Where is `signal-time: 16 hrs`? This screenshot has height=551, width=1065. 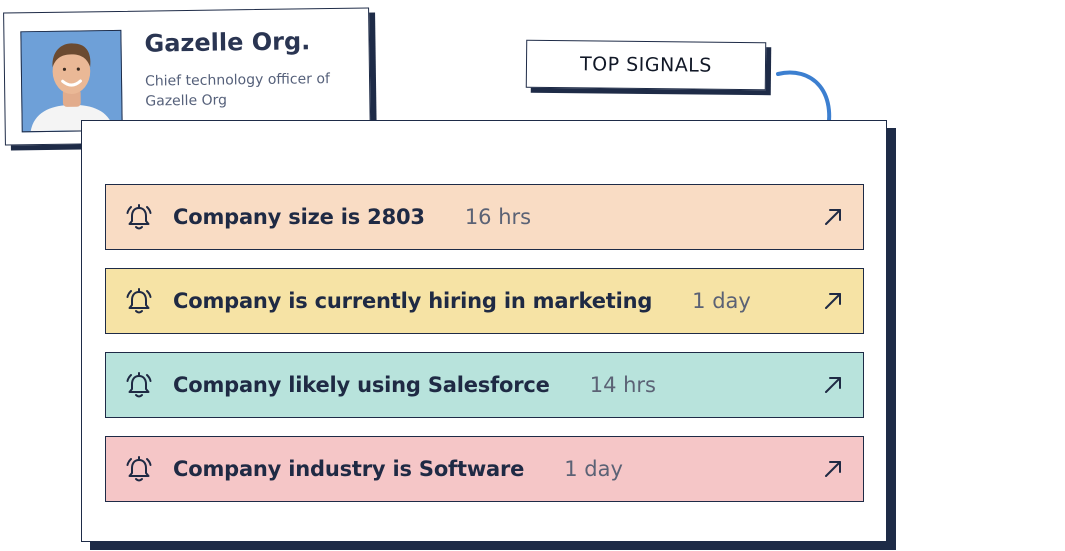
signal-time: 16 hrs is located at coordinates (498, 217).